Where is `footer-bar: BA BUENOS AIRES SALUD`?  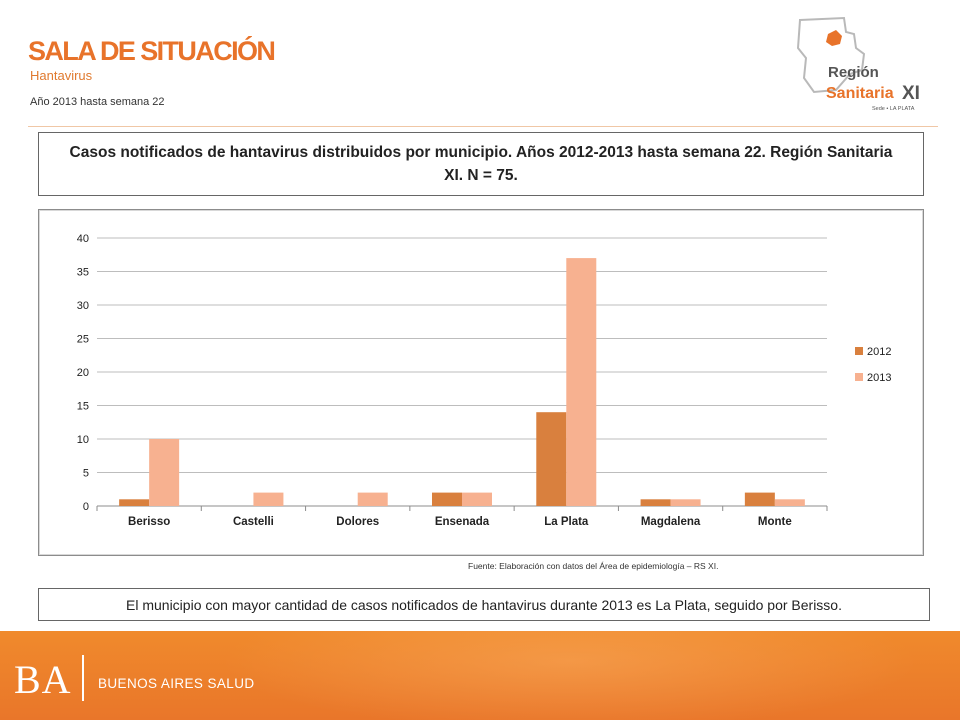
footer-bar: BA BUENOS AIRES SALUD is located at coordinates (480, 675).